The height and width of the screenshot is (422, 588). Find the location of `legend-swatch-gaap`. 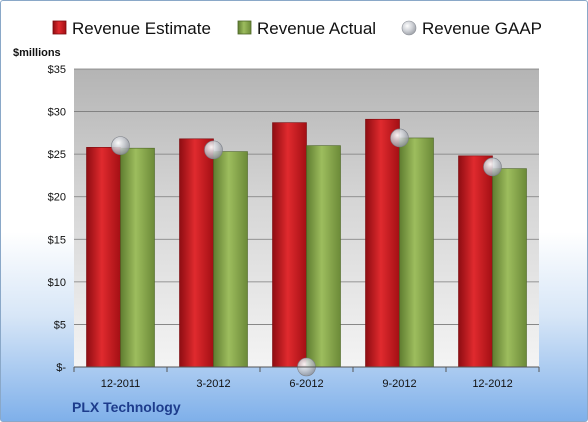

legend-swatch-gaap is located at coordinates (409, 28).